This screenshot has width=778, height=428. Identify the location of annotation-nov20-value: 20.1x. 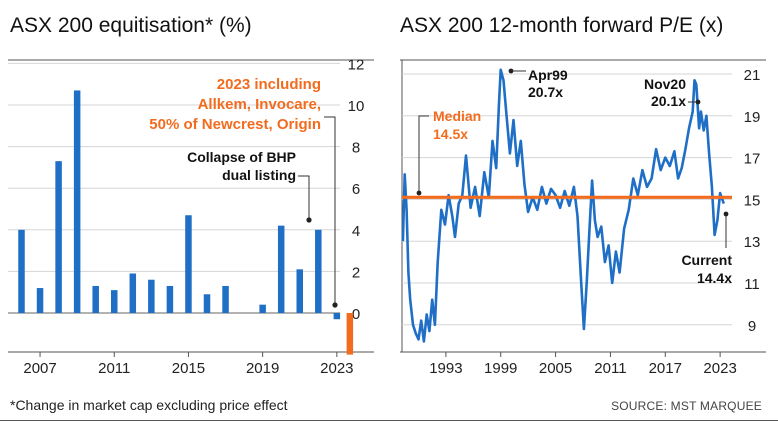
(668, 101).